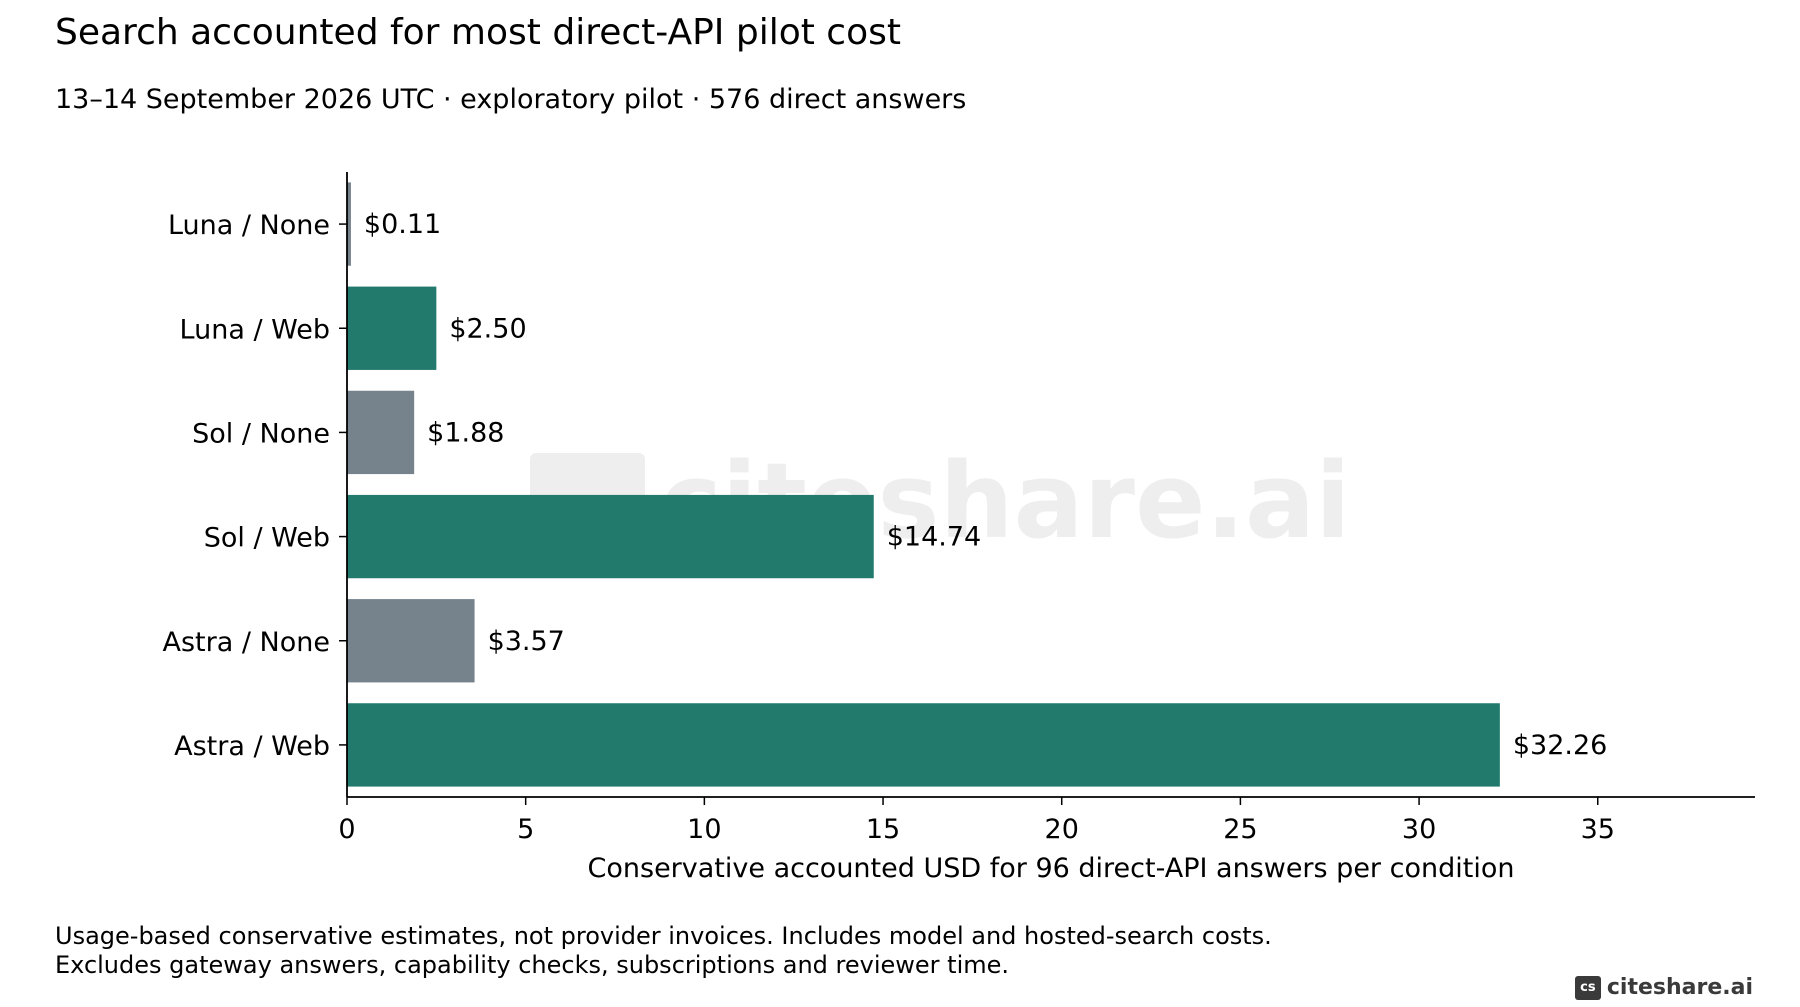 The image size is (1800, 1007). I want to click on value-label: $14.74, so click(934, 537).